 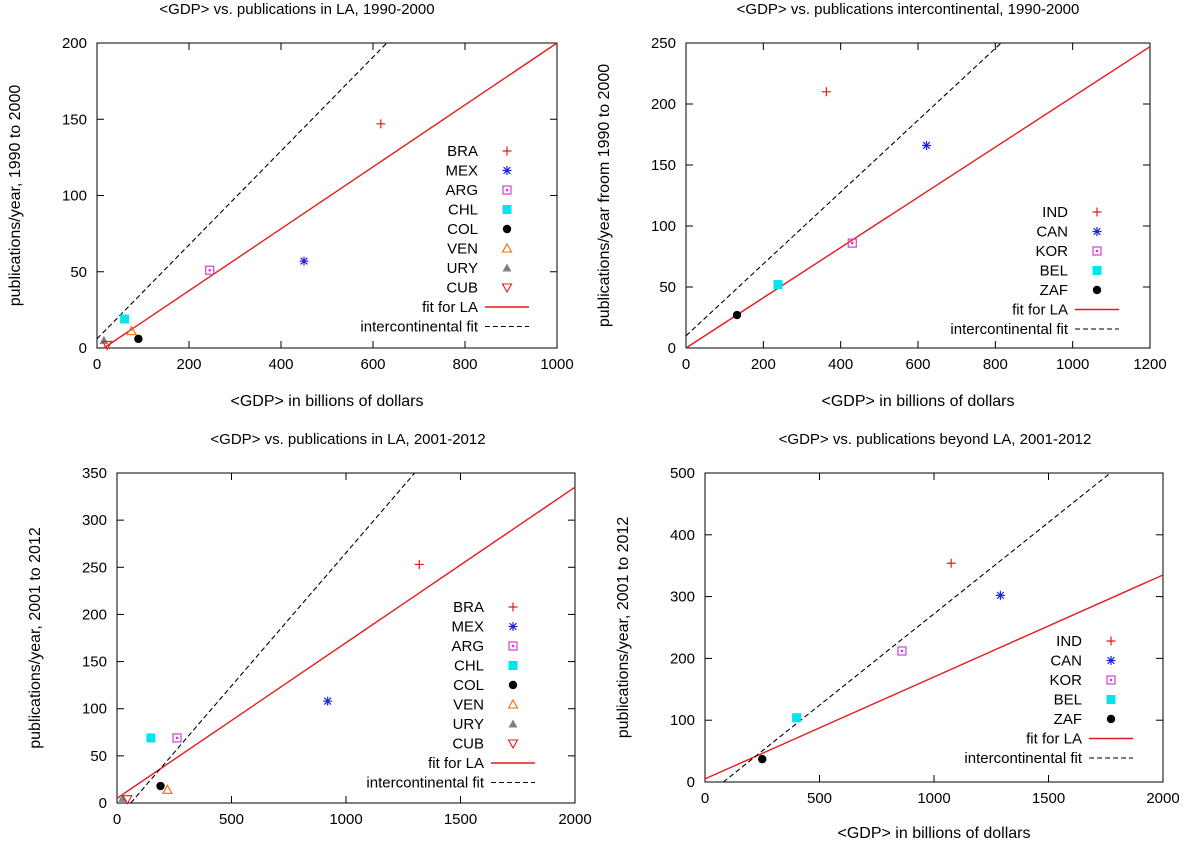 I want to click on x-tick-label: 200, so click(x=188, y=364).